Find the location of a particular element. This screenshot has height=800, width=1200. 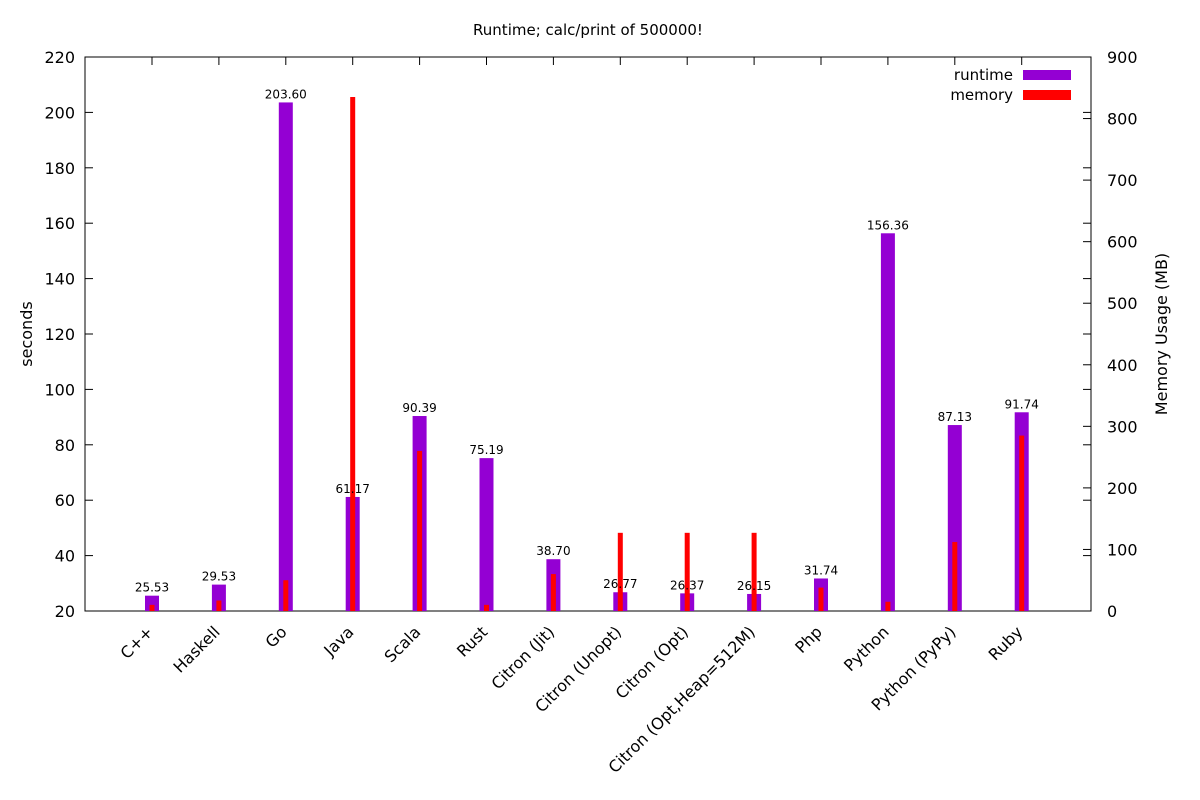

runtime-data-label: 61.17 is located at coordinates (353, 489).